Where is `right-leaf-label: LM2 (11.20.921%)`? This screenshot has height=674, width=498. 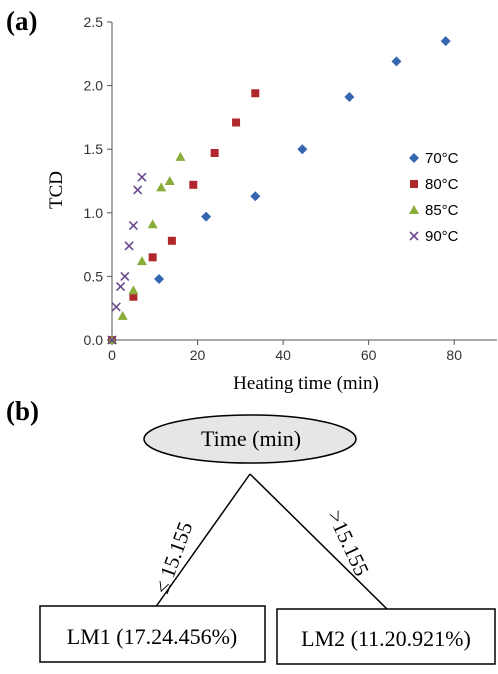 right-leaf-label: LM2 (11.20.921%) is located at coordinates (386, 638).